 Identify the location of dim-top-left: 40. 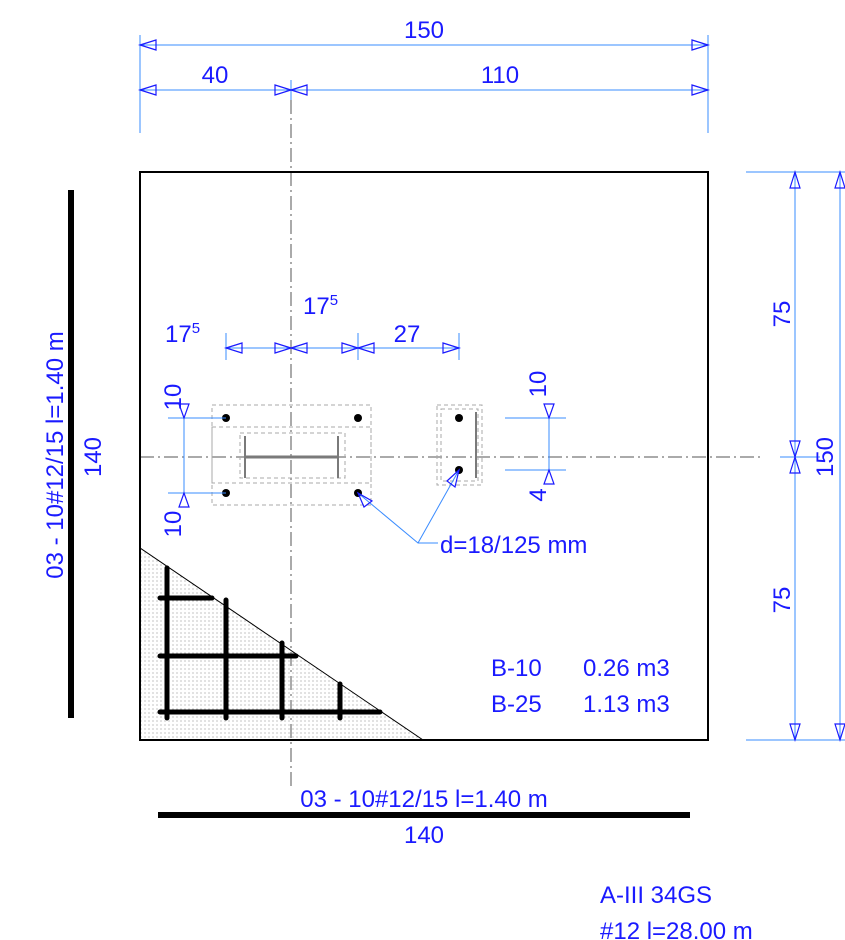
(215, 75).